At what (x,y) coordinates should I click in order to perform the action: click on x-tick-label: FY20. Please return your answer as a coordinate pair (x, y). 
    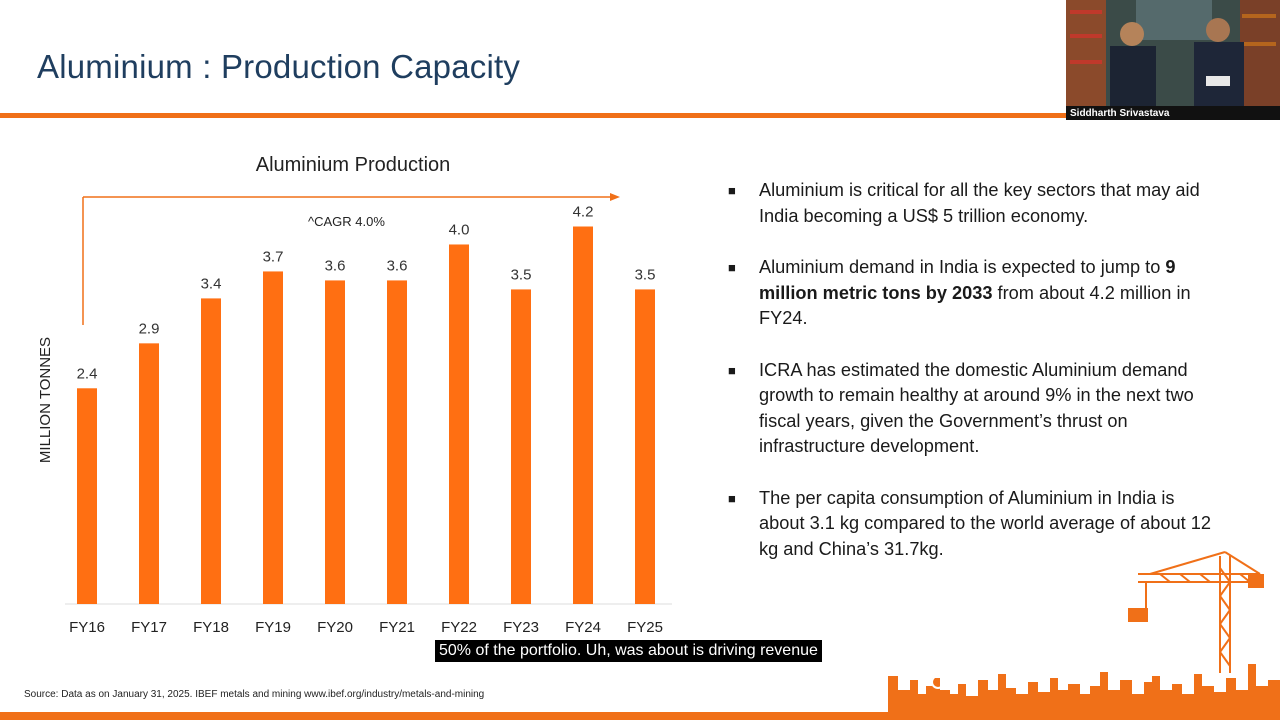
    Looking at the image, I should click on (335, 627).